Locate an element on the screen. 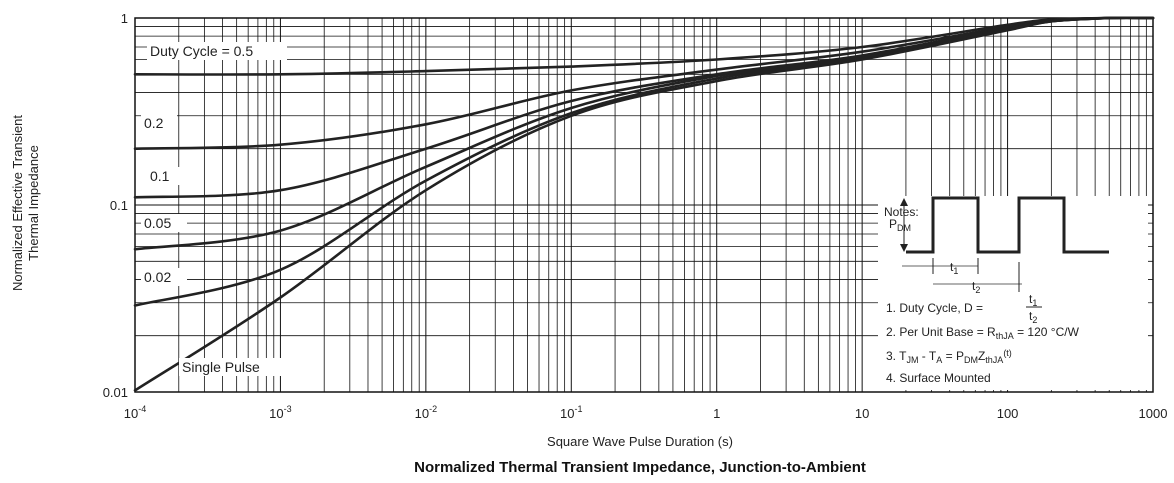 Image resolution: width=1174 pixels, height=483 pixels. x-tick-label: 1 is located at coordinates (716, 413).